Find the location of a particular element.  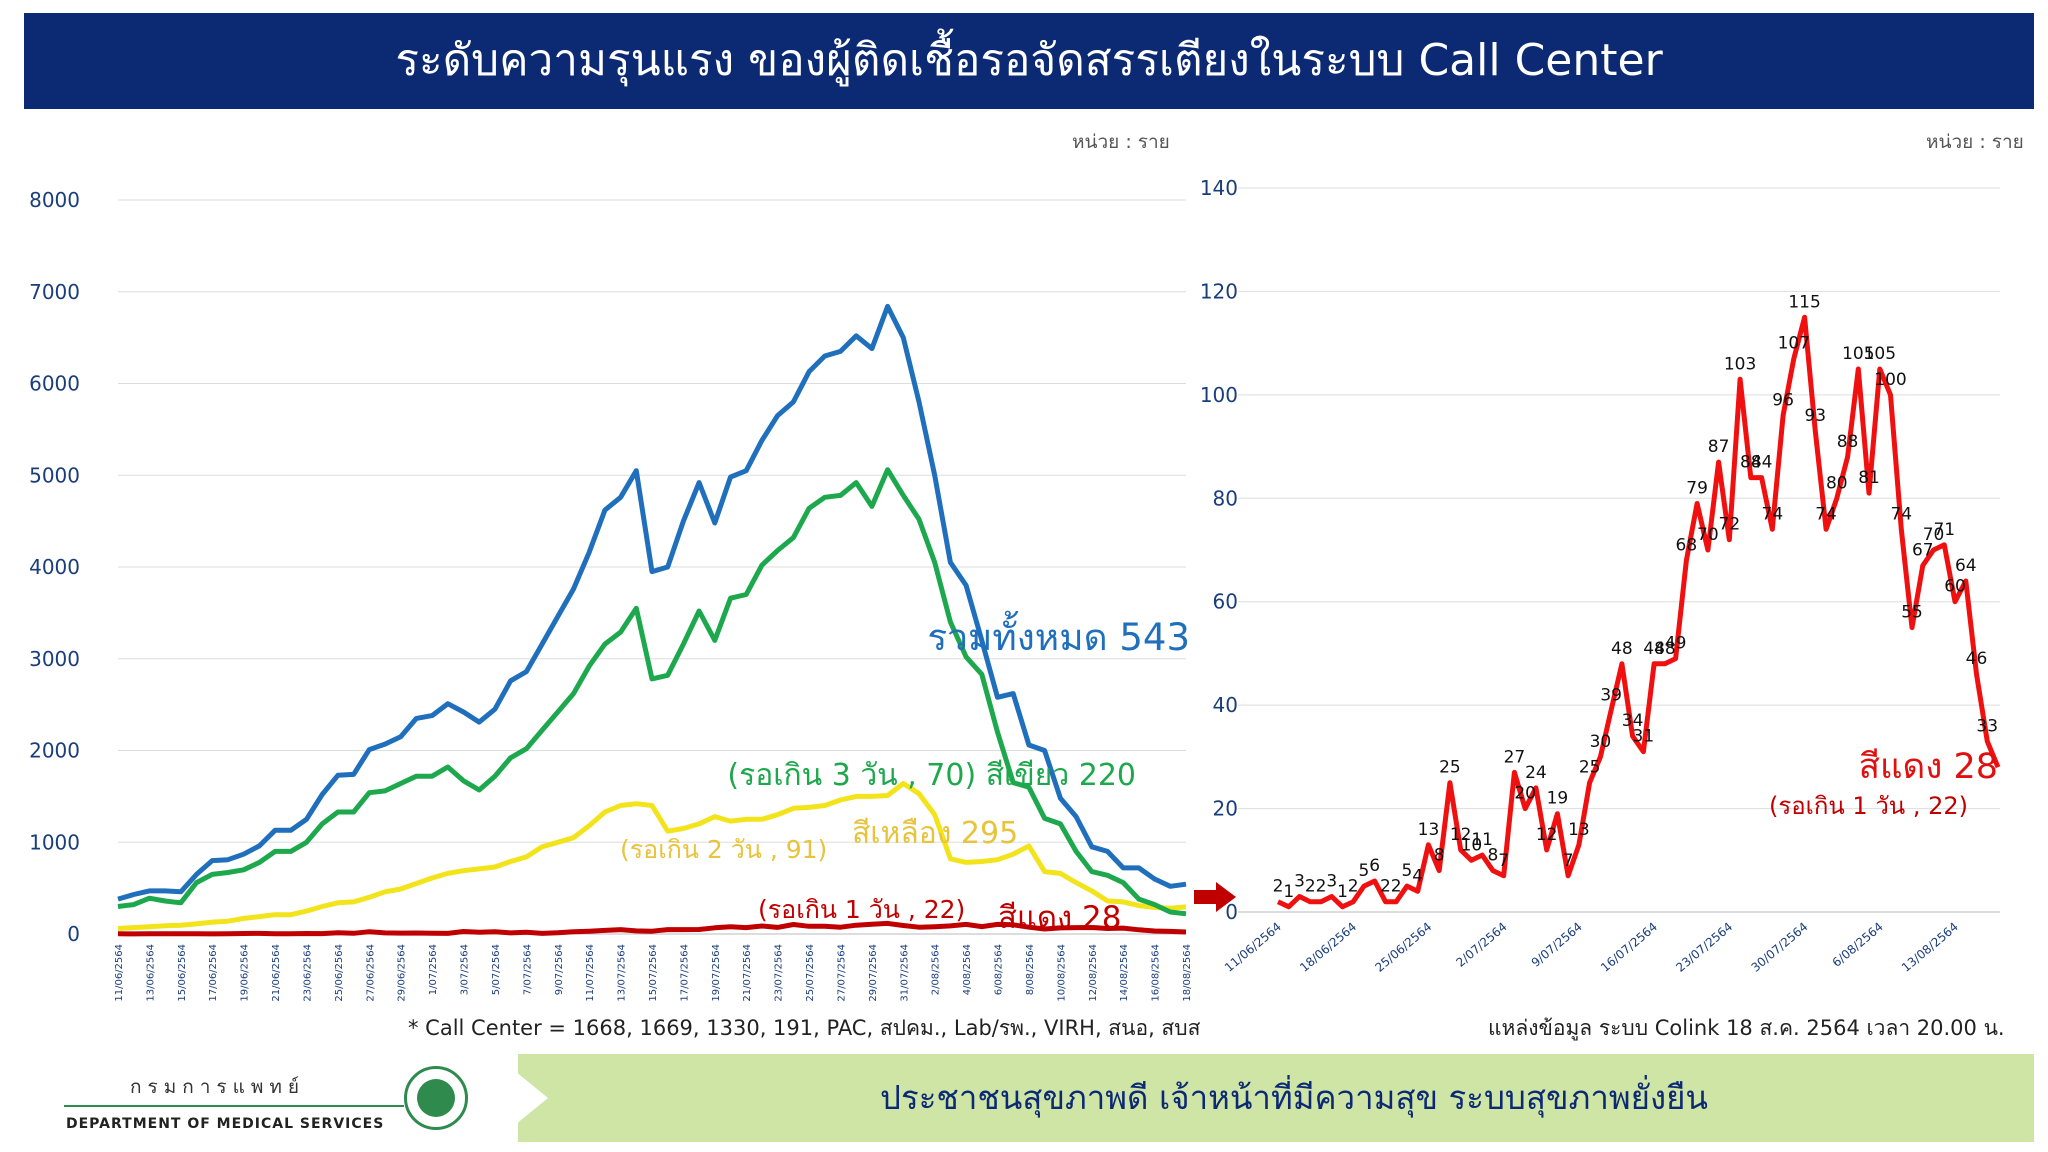

x-tick-label: 7/07/2564 is located at coordinates (527, 969).